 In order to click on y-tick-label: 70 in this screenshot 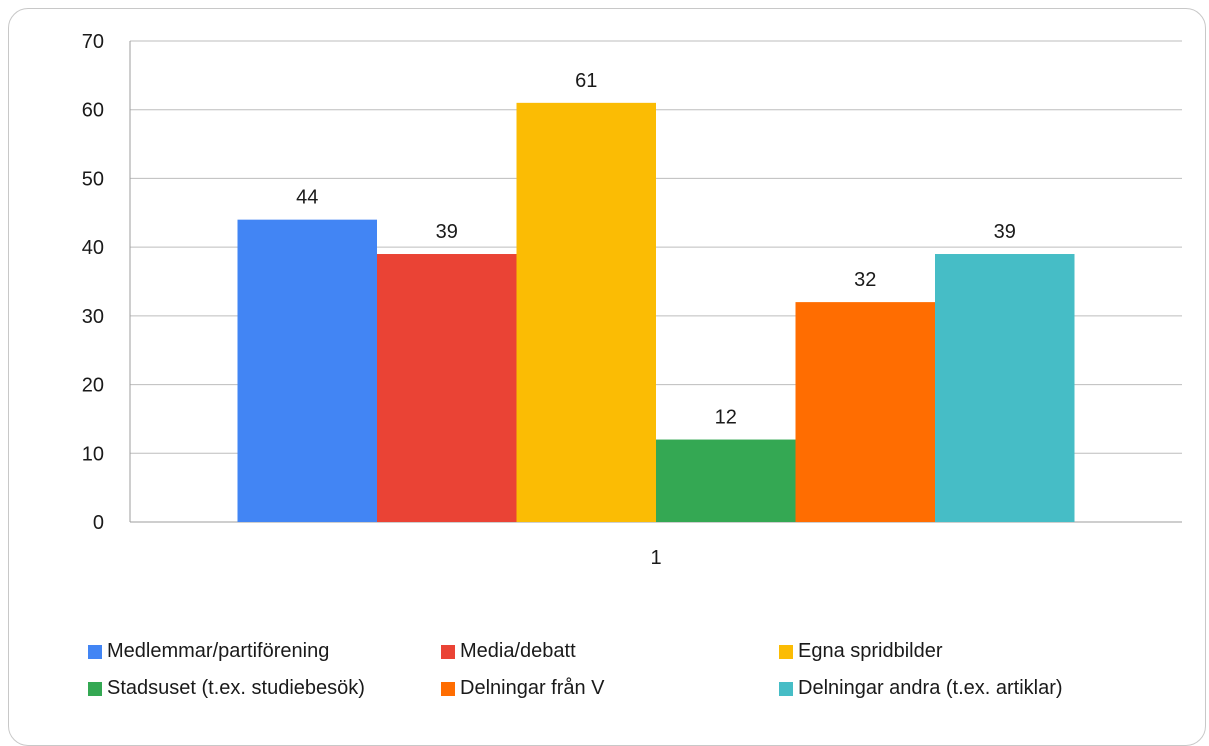, I will do `click(93, 42)`.